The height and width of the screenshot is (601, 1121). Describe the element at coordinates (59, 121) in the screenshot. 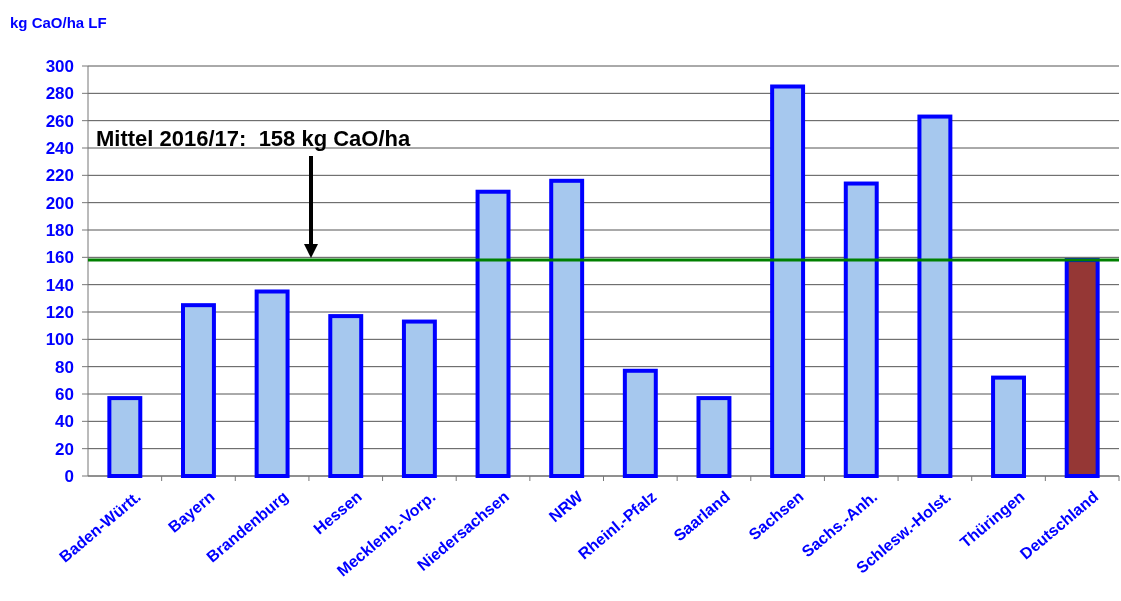

I see `y-tick-label: 260` at that location.